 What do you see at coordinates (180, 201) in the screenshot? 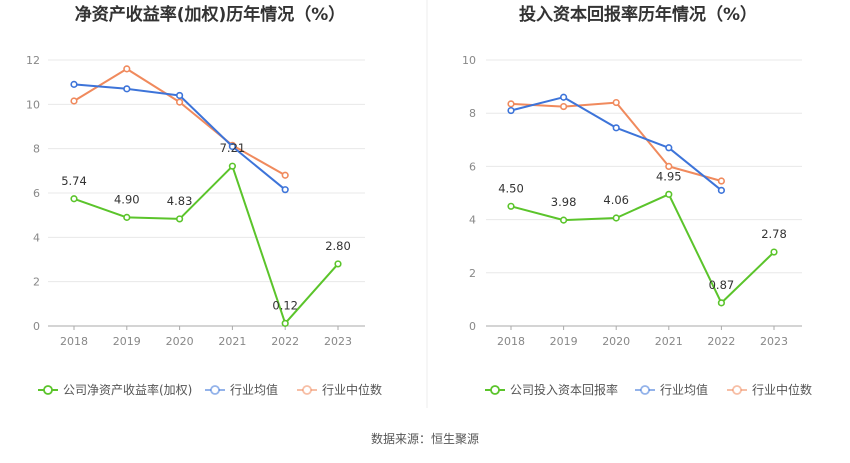
I see `data-label: 4.83` at bounding box center [180, 201].